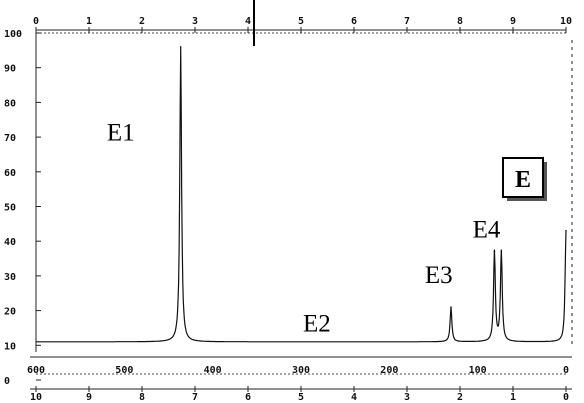  Describe the element at coordinates (10, 69) in the screenshot. I see `y-tick-label: 90` at that location.